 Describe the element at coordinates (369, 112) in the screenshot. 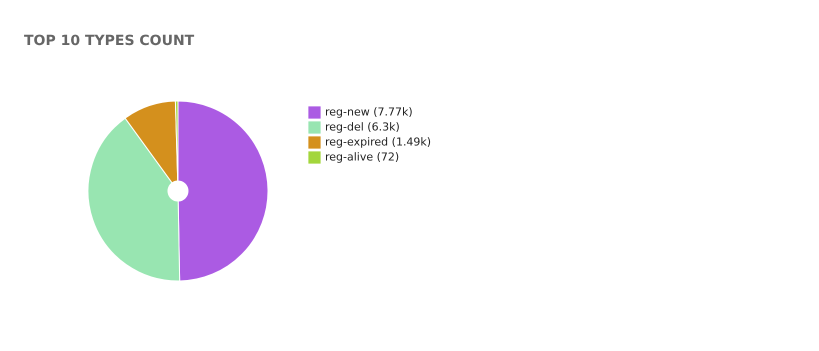

I see `legend-label: reg-new (7.77k)` at that location.